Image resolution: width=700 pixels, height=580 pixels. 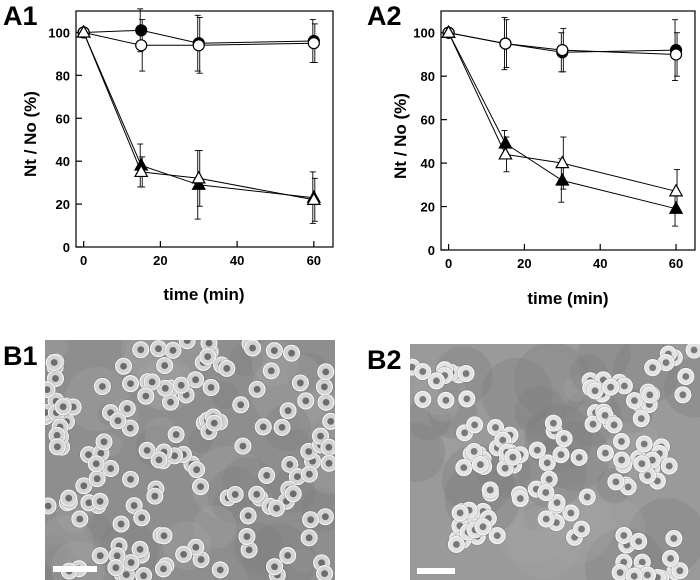 I want to click on y-tick-label: 20, so click(x=63, y=204).